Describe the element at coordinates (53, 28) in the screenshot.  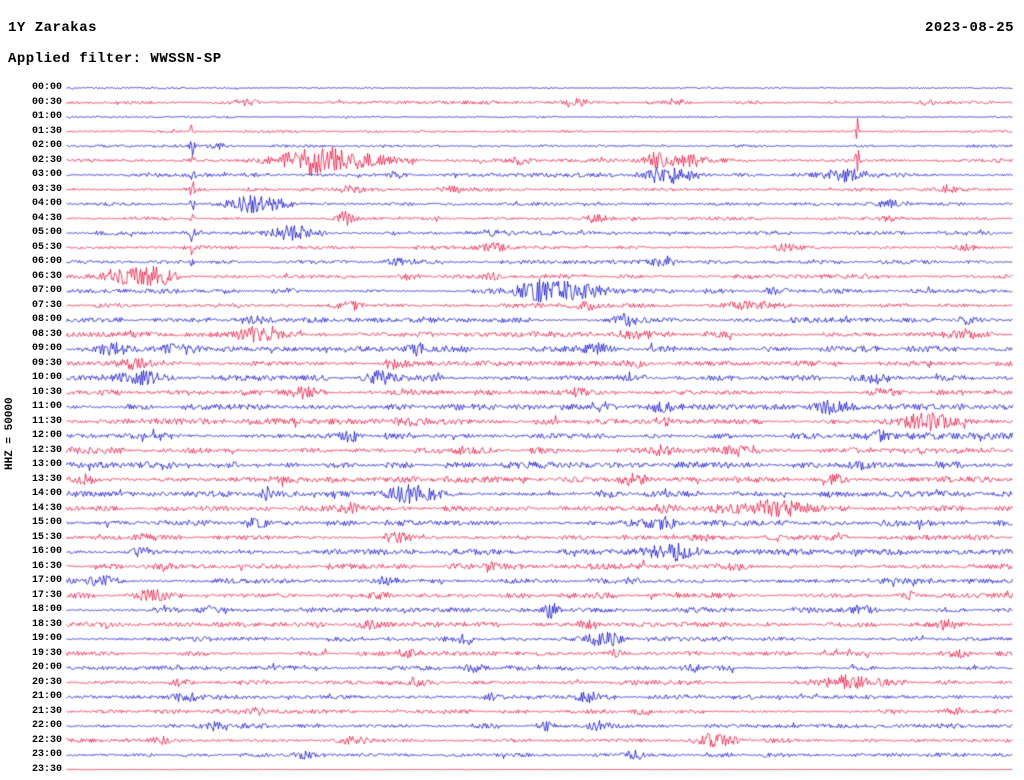
I see `station-title: 1Y Zarakas` at that location.